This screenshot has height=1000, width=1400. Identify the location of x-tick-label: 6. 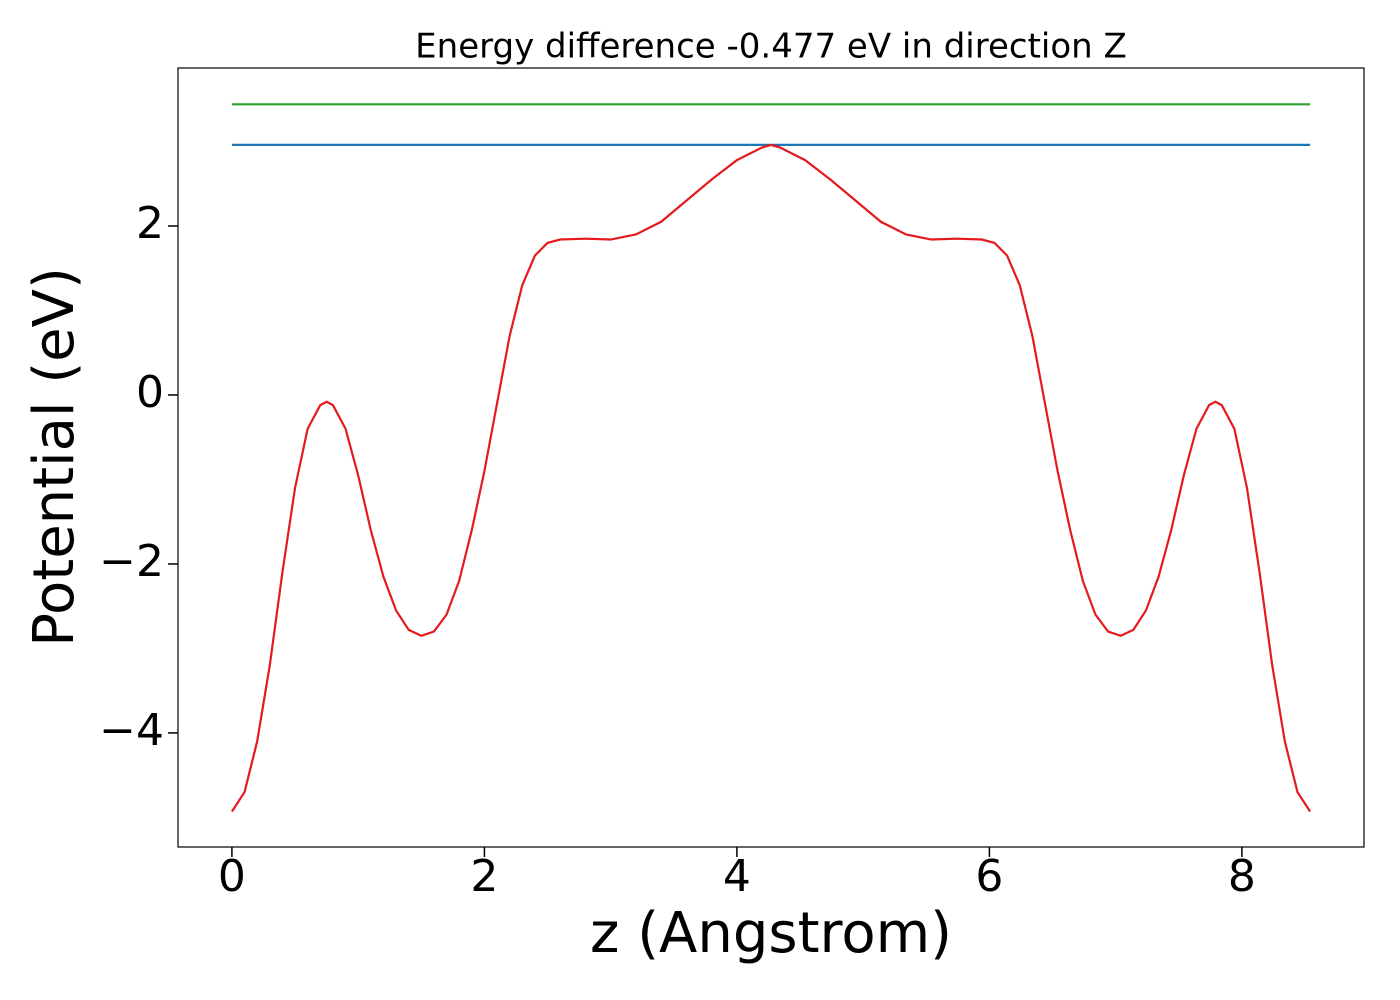
(989, 876).